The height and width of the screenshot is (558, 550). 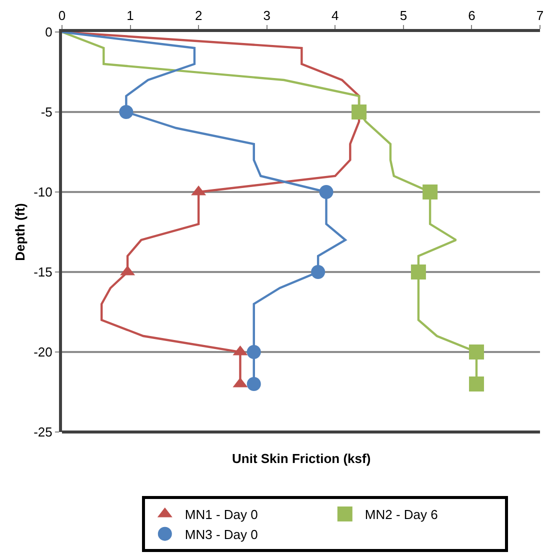 I want to click on x-tick-label: 2, so click(x=198, y=15).